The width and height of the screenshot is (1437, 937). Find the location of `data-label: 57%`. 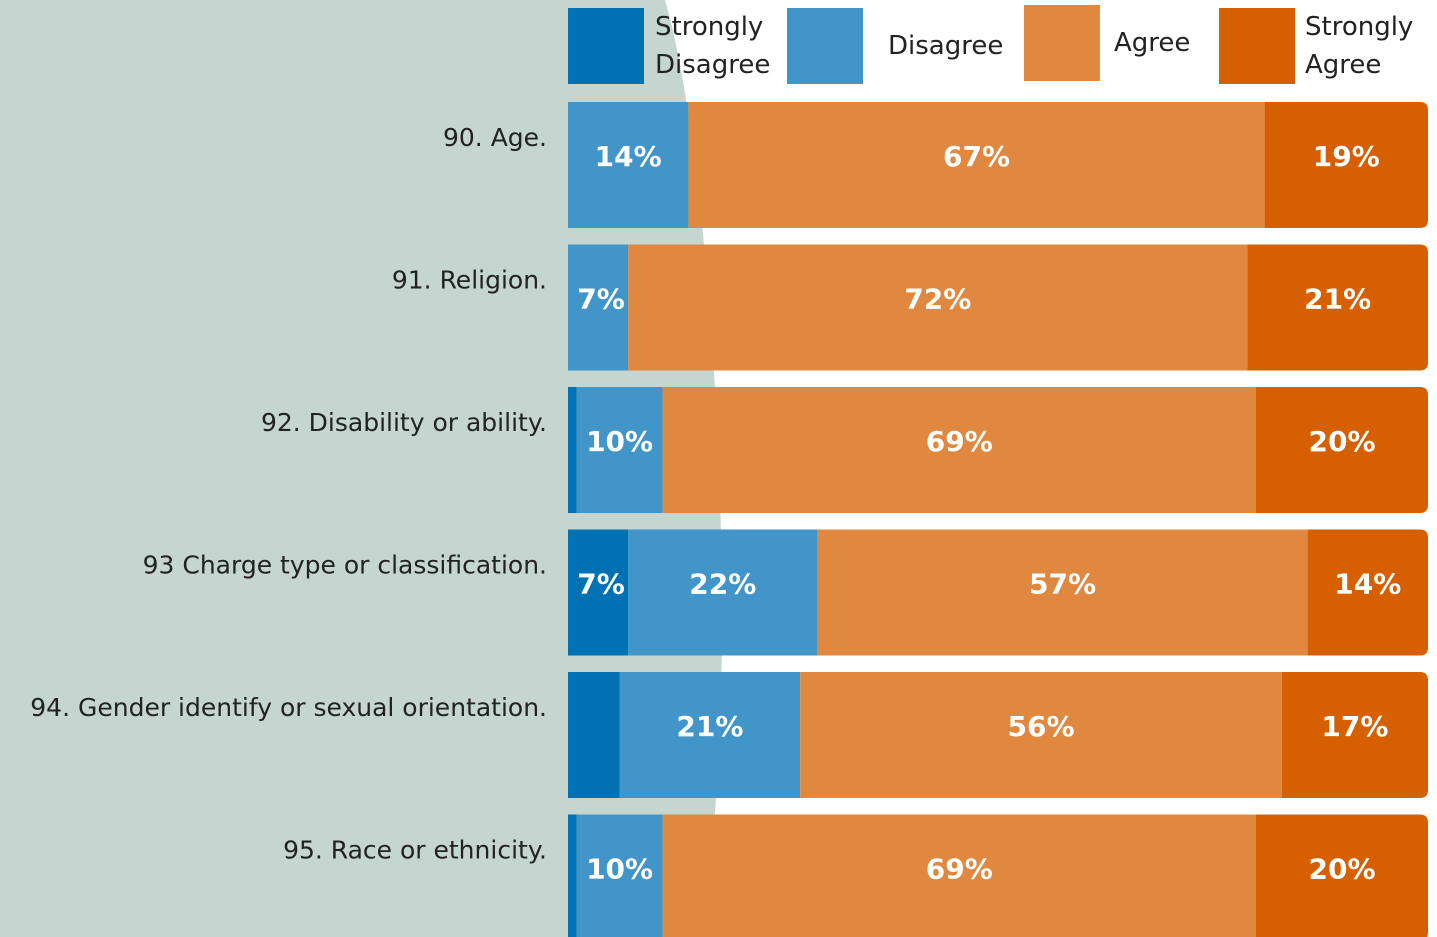

data-label: 57% is located at coordinates (1062, 584).